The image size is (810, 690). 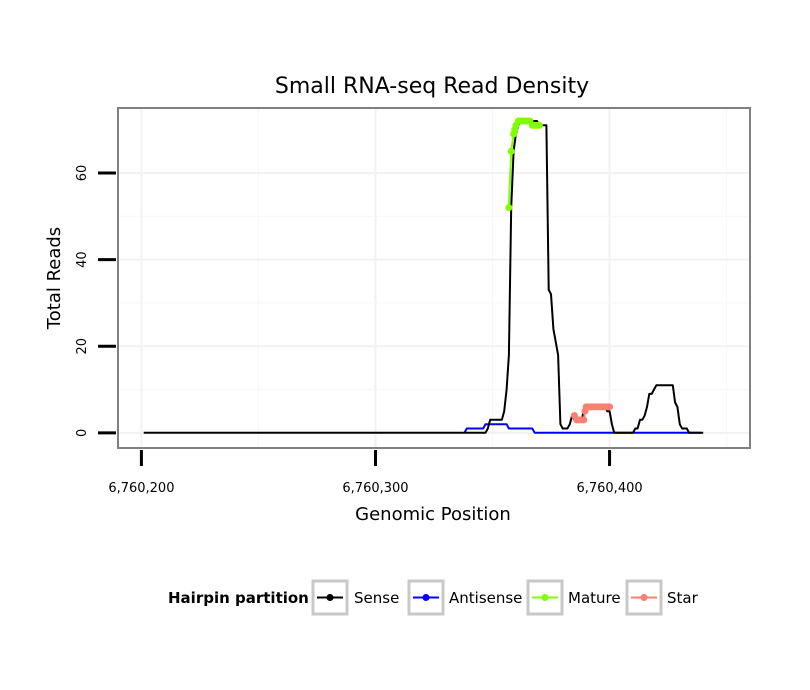 I want to click on legend-label-mature: Mature, so click(x=594, y=598).